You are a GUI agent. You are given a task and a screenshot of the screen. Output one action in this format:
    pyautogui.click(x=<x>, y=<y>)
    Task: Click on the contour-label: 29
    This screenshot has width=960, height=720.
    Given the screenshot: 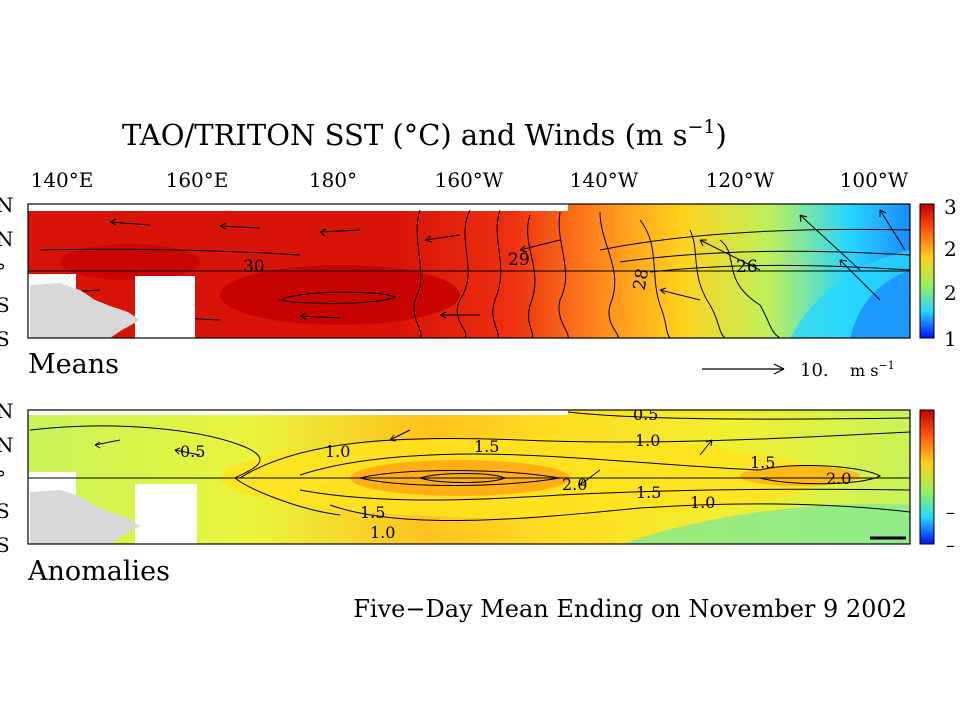 What is the action you would take?
    pyautogui.click(x=519, y=260)
    